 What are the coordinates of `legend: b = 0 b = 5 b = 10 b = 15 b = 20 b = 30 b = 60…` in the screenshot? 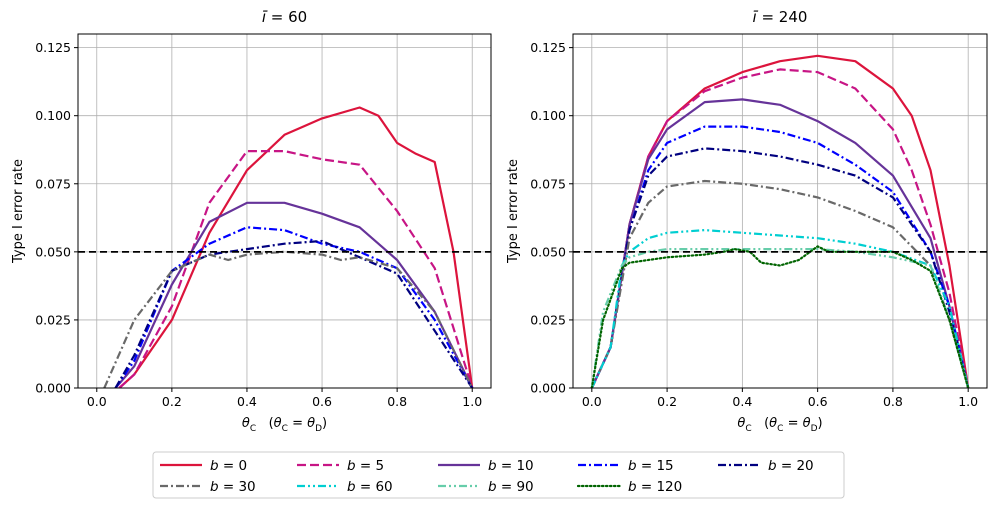 It's located at (498, 475).